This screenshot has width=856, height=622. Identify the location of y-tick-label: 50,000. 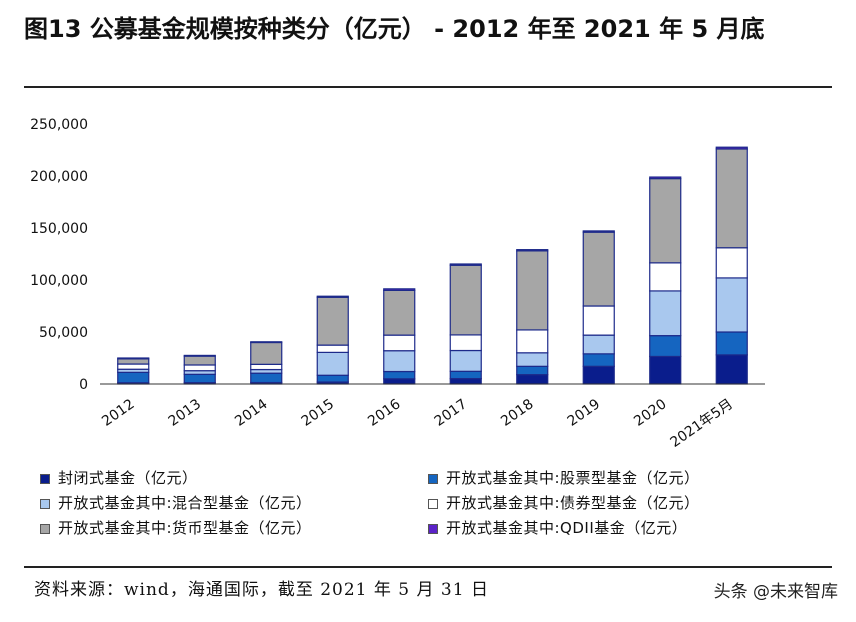
(63, 333).